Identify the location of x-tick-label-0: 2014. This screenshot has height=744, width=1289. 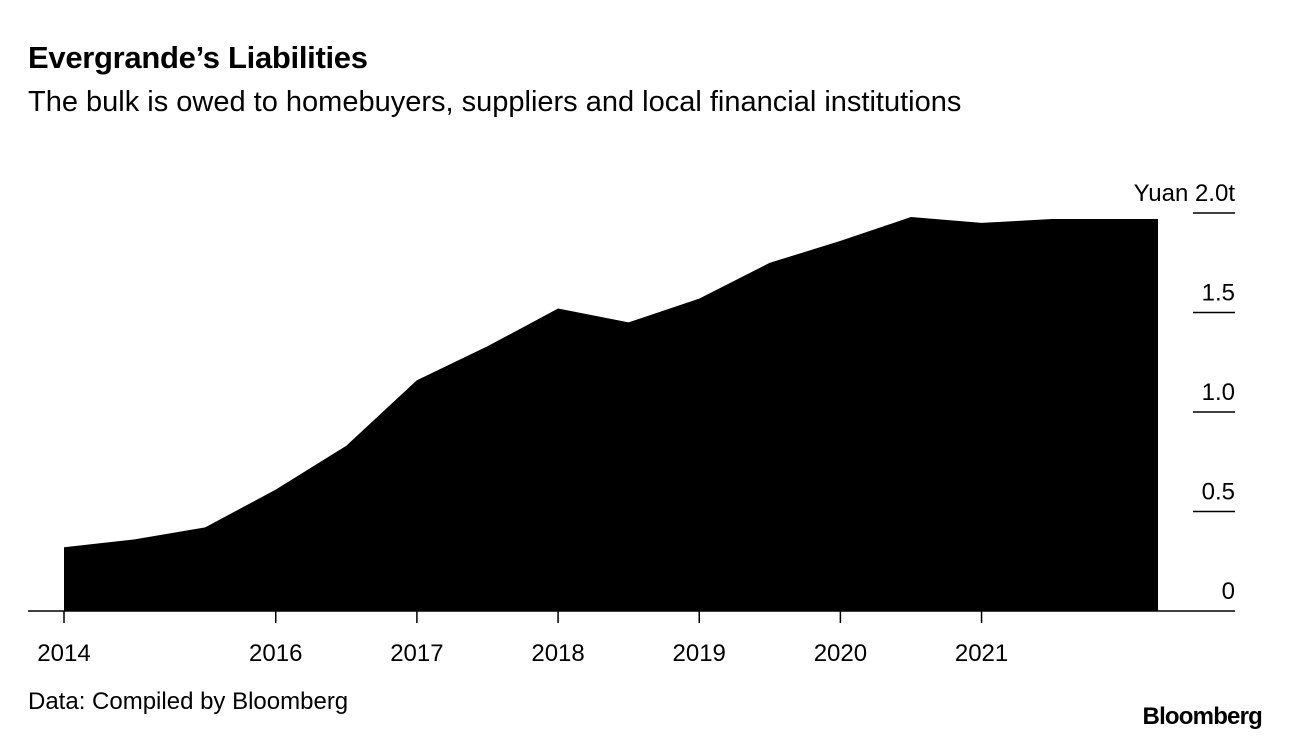
(63, 653).